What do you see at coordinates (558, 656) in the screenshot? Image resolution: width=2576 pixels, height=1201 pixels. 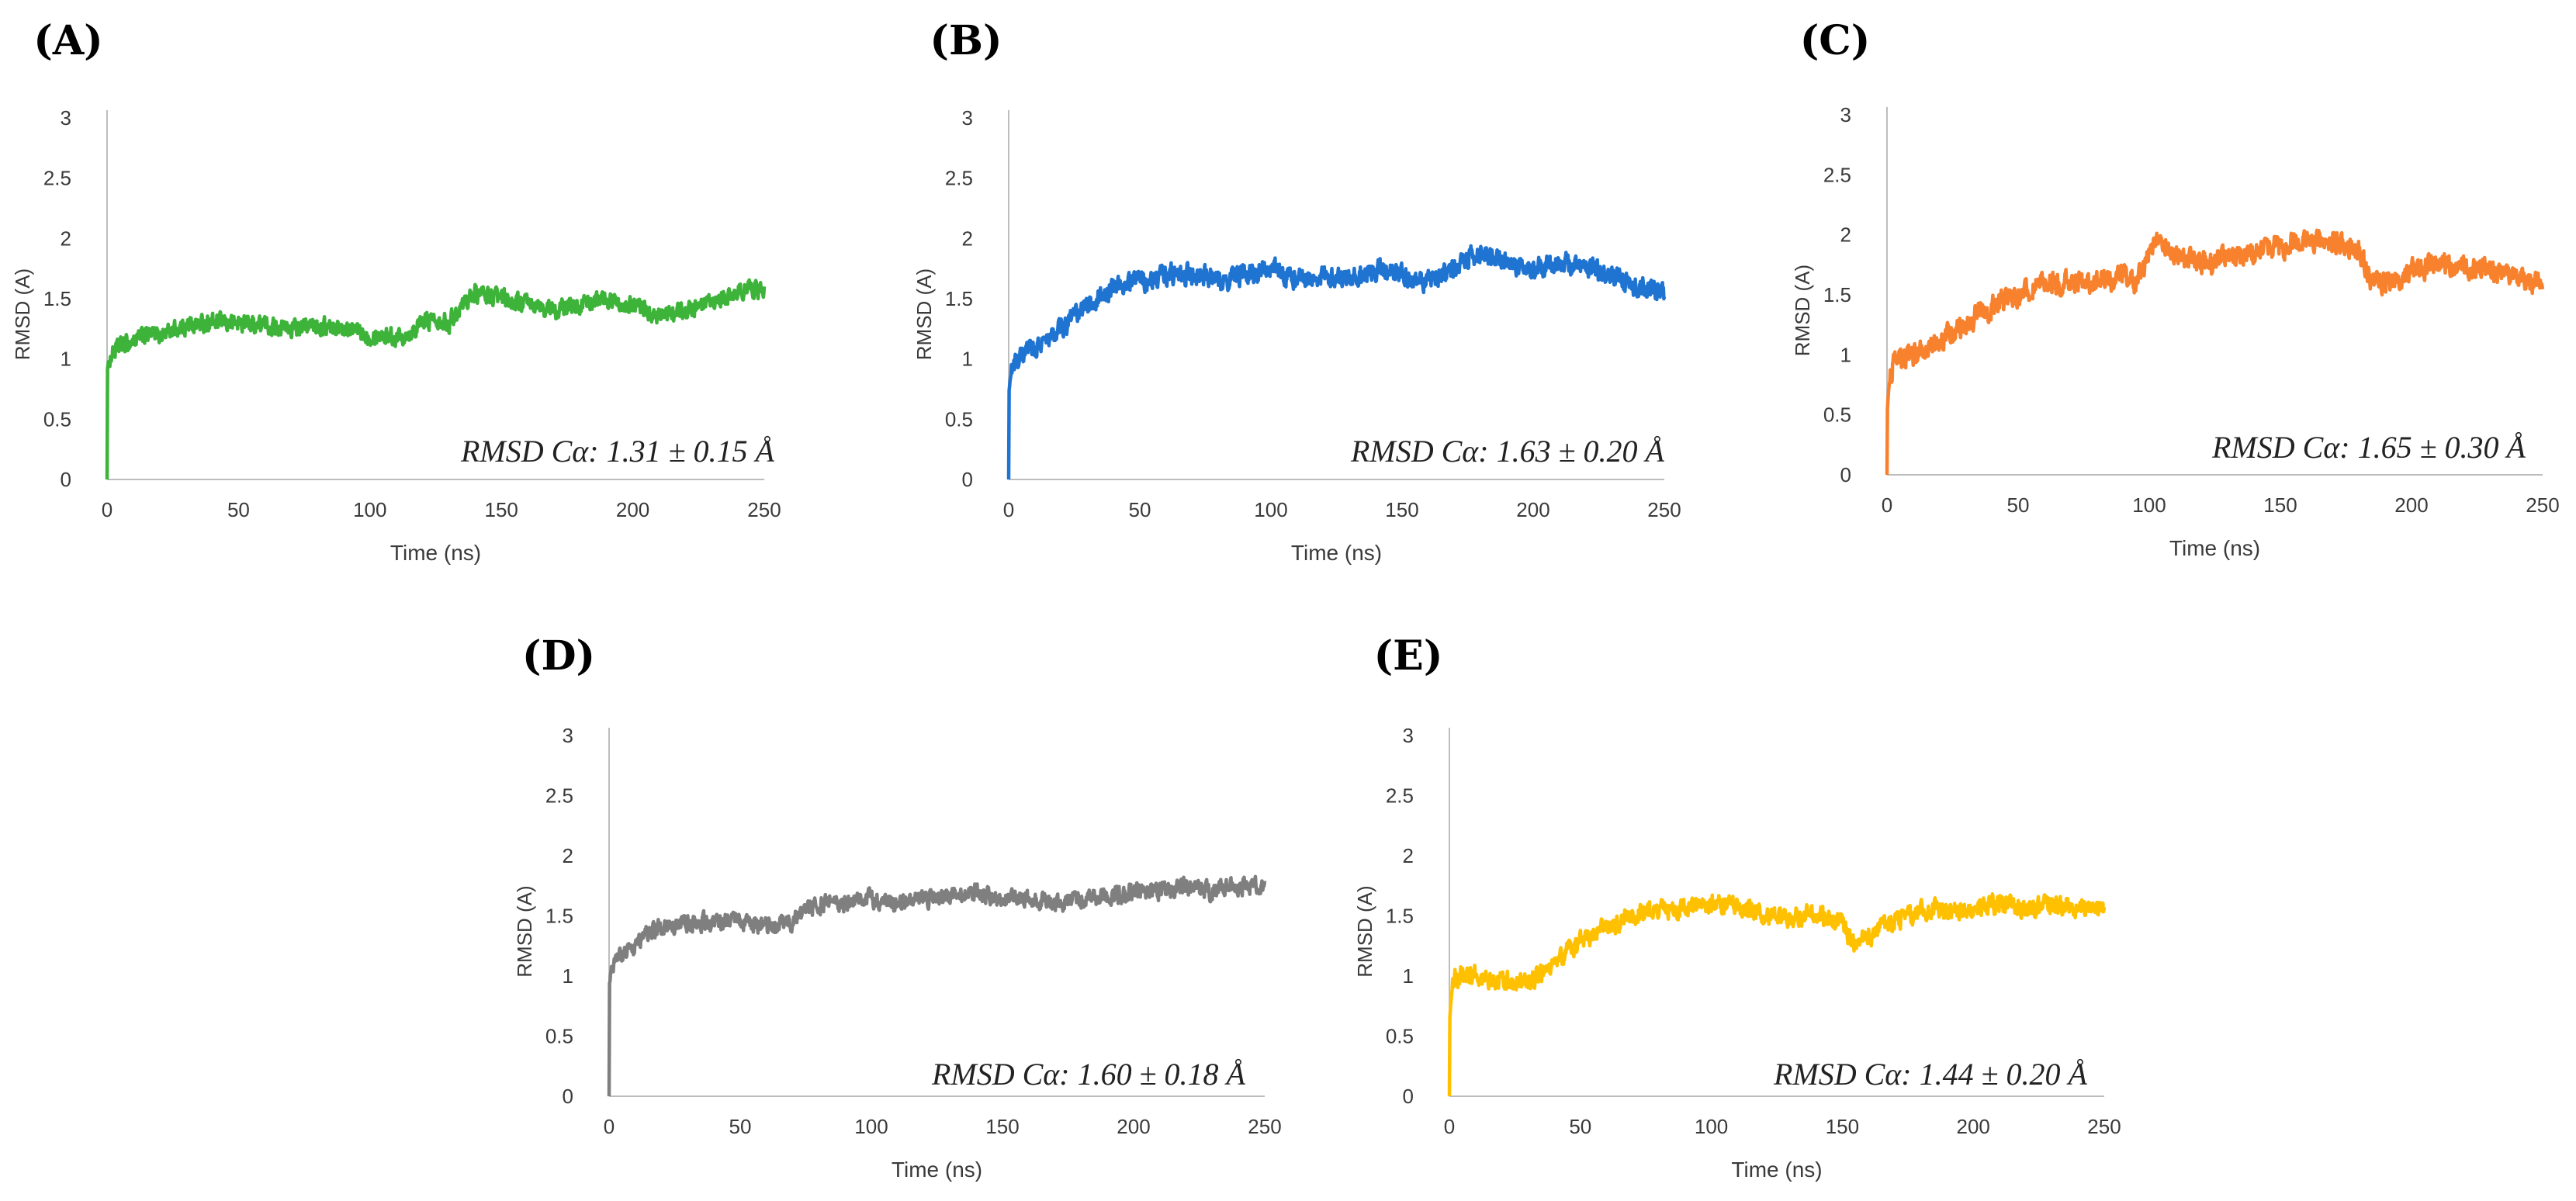 I see `panel-label-d: (D)` at bounding box center [558, 656].